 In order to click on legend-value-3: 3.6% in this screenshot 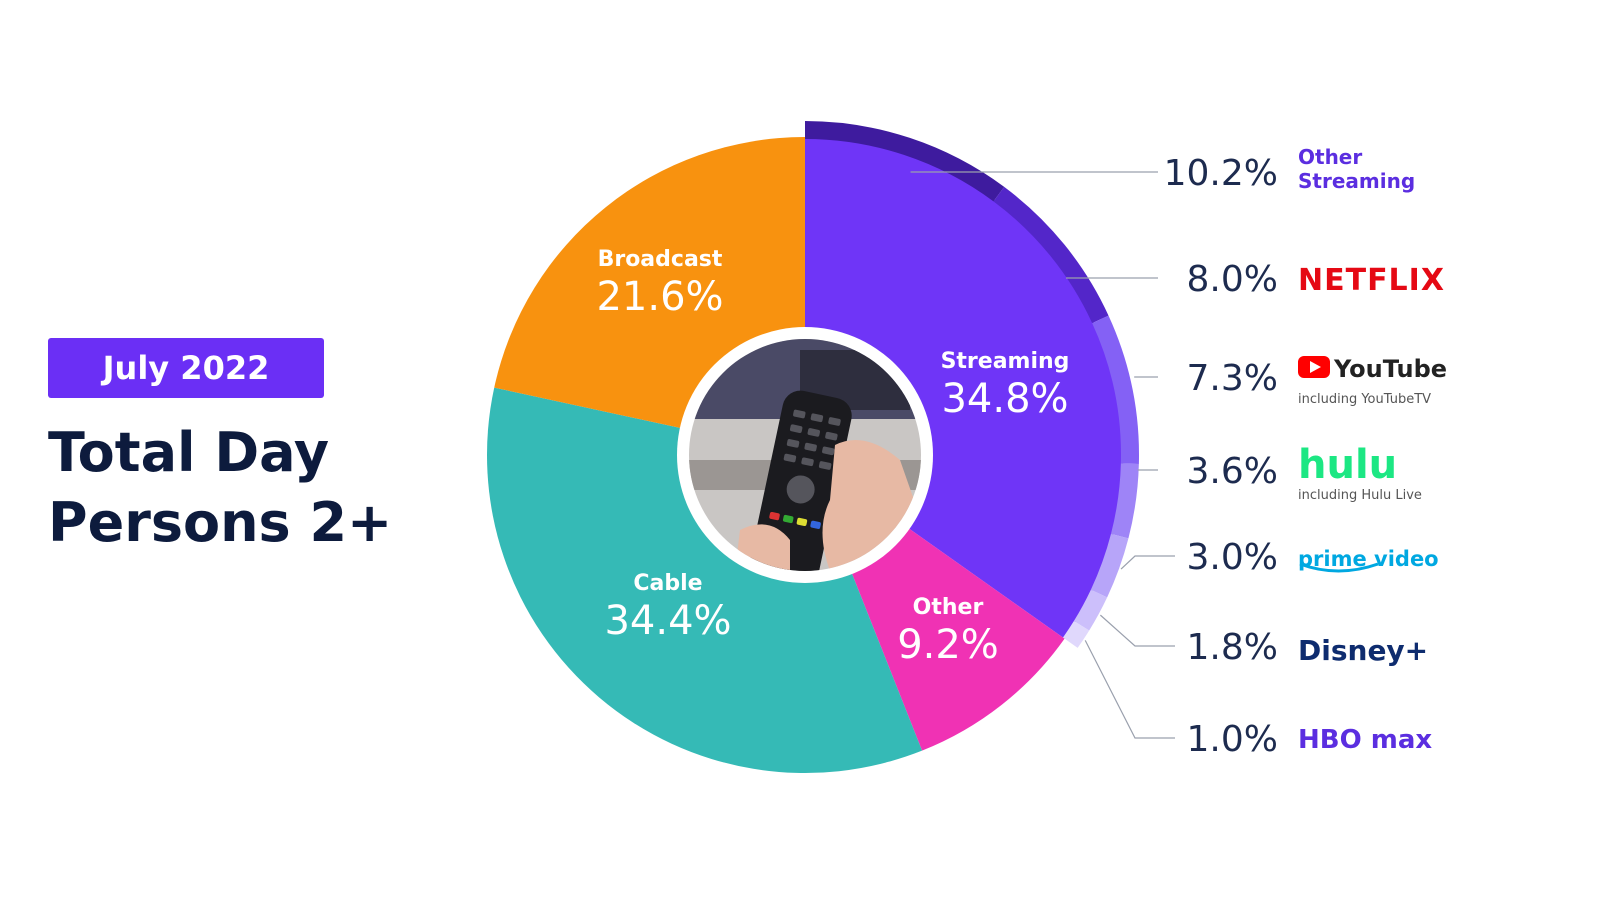, I will do `click(1232, 471)`.